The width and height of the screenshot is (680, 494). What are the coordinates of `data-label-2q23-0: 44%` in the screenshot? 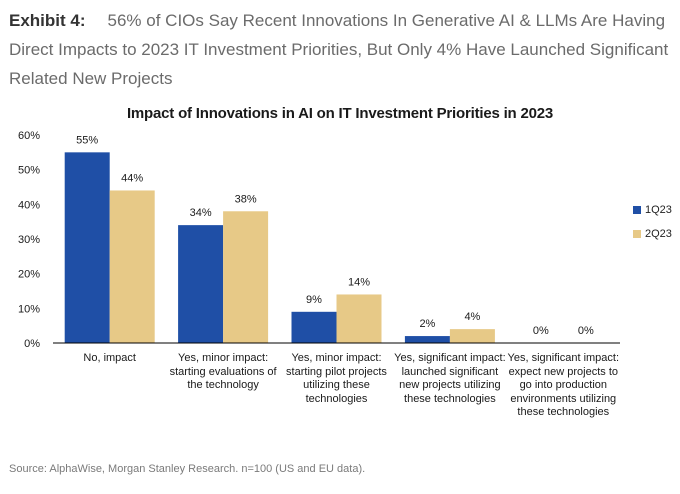 It's located at (132, 178).